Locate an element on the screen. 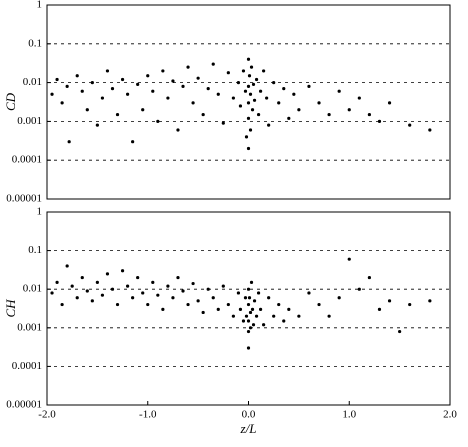 The width and height of the screenshot is (468, 447). y-tick-label: 0.0001 is located at coordinates (27, 366).